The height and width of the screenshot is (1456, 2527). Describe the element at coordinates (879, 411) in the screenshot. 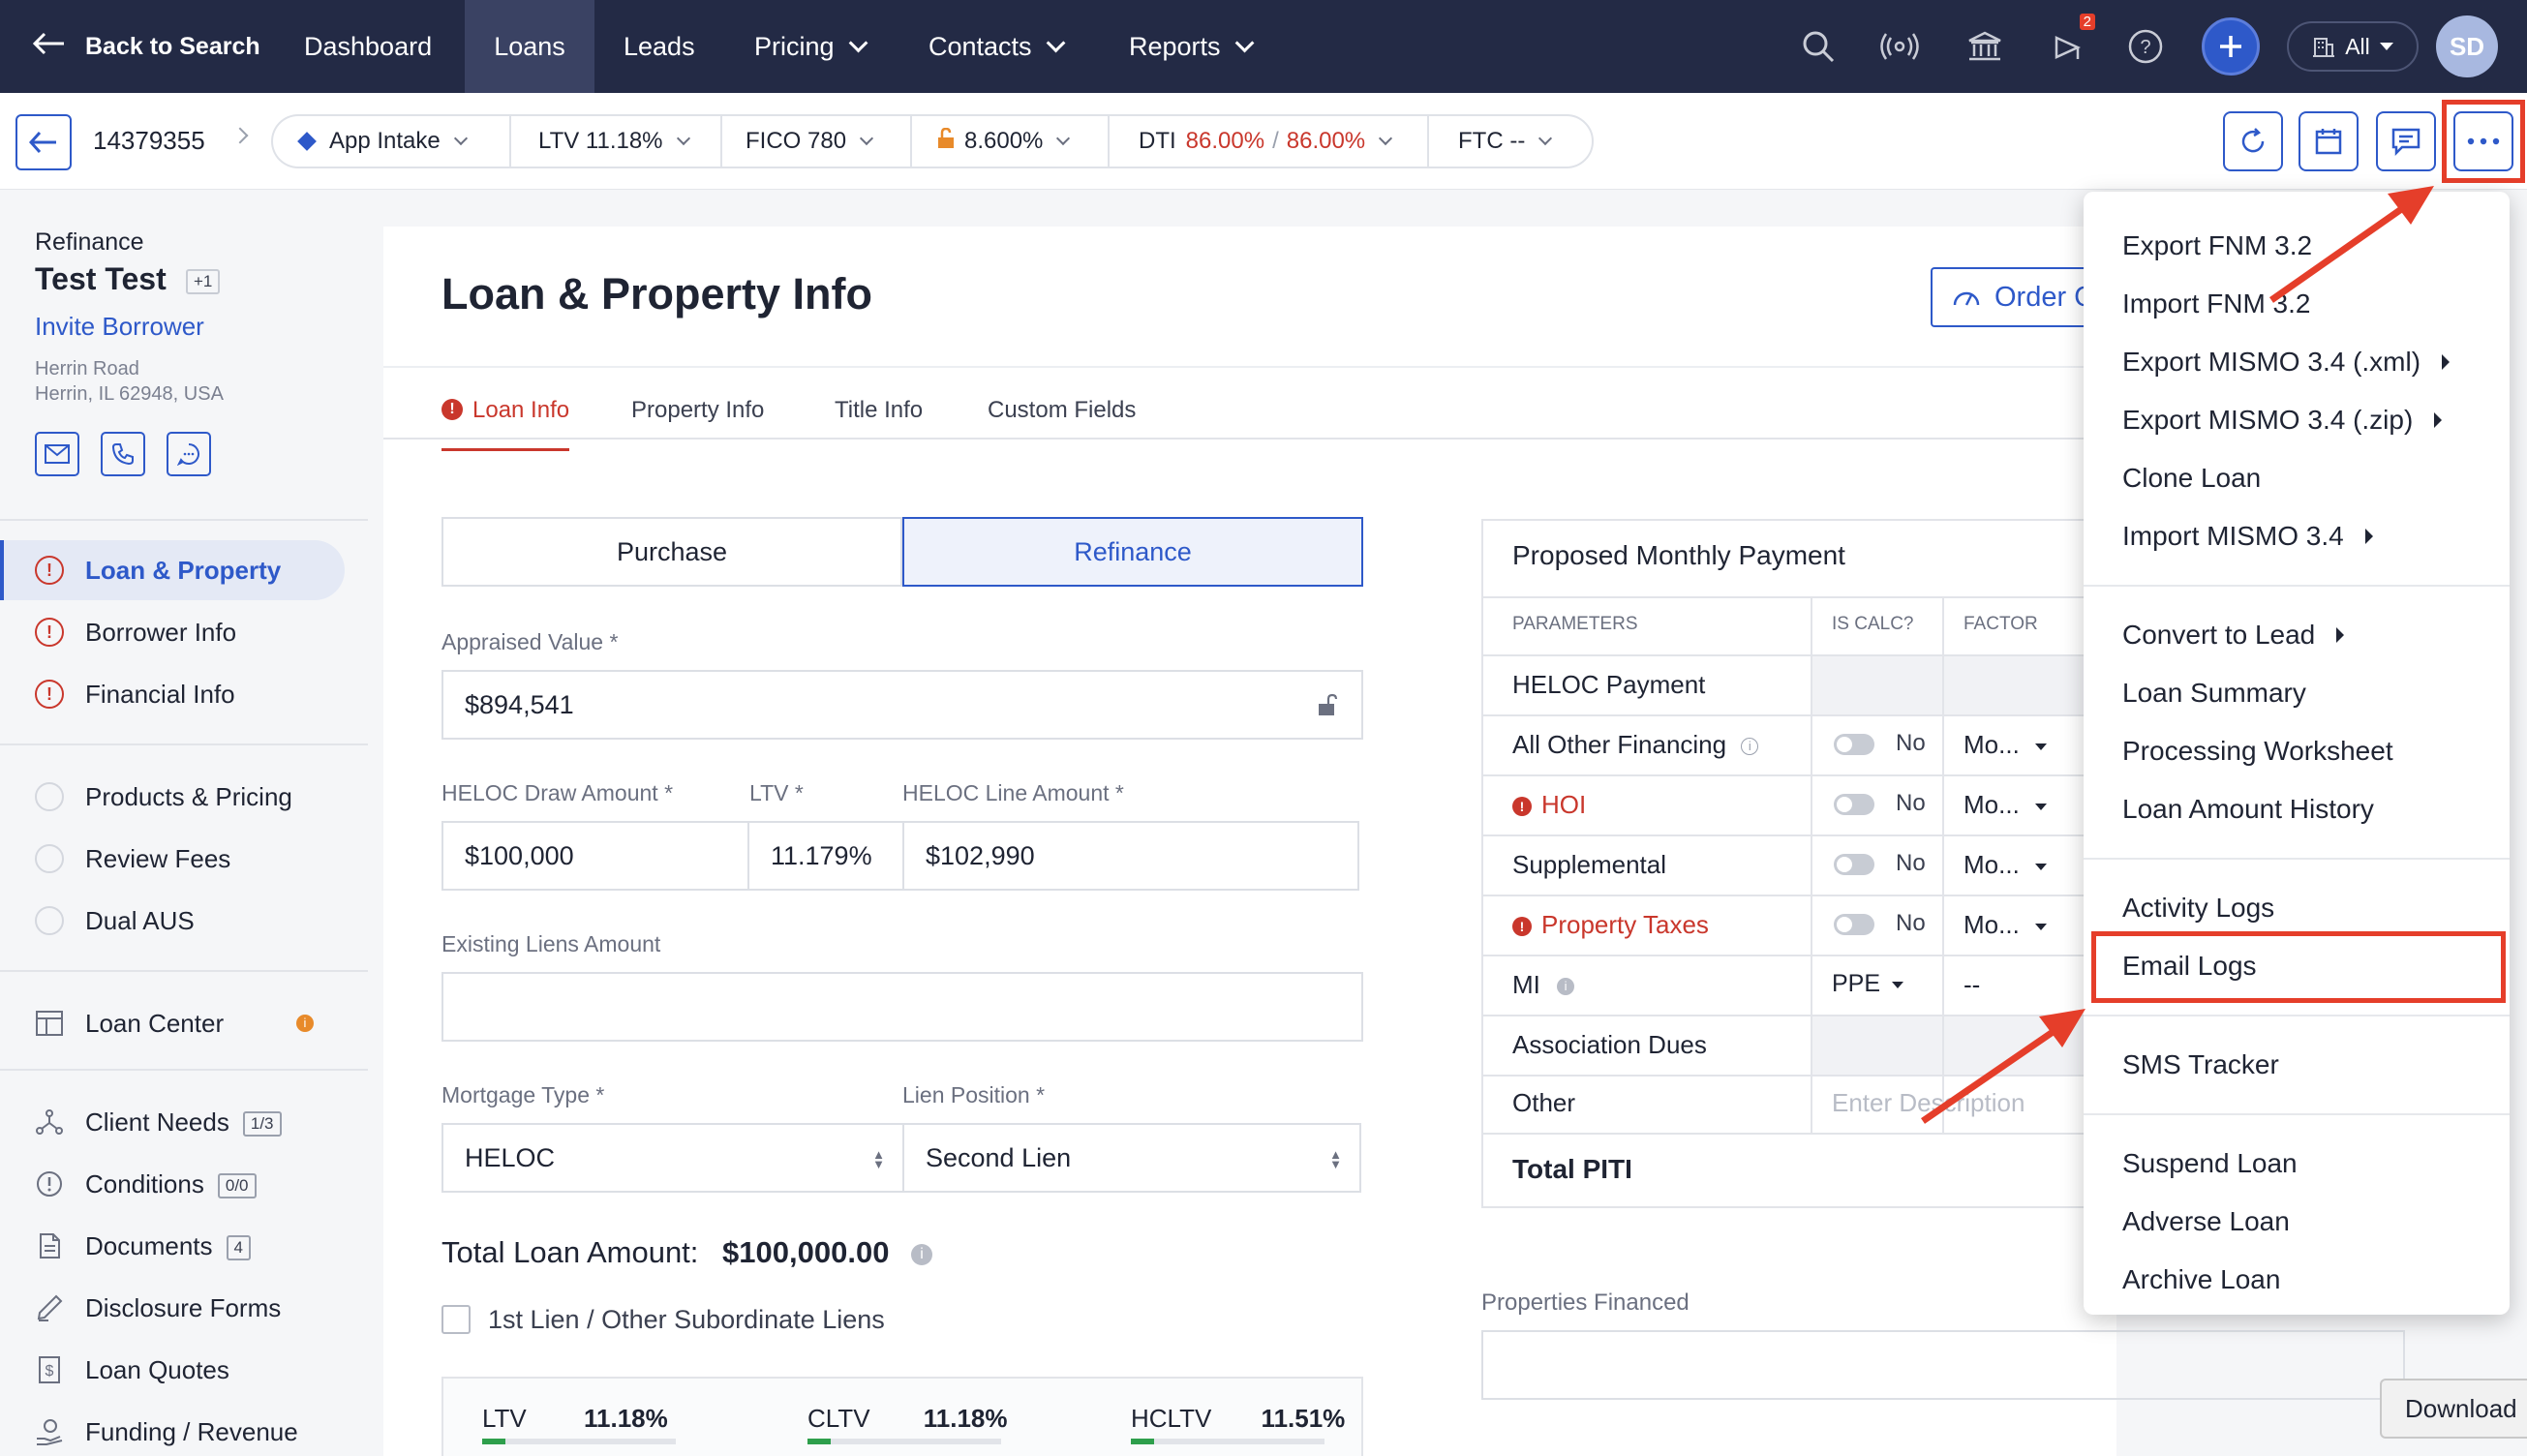

I see `tab-title-info: Title Info` at that location.